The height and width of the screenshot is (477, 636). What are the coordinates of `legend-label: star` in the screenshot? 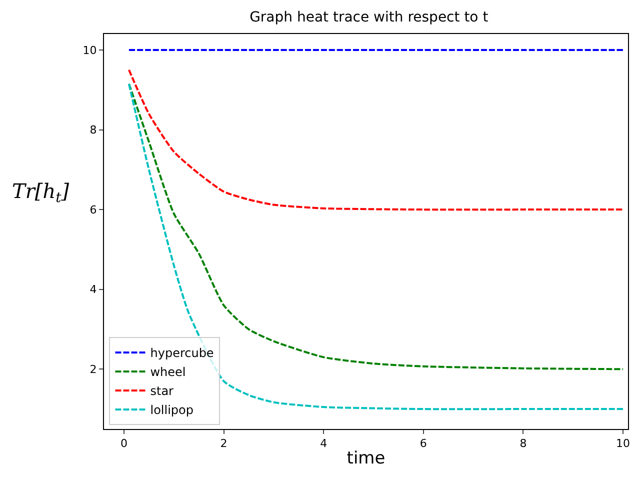 It's located at (162, 391).